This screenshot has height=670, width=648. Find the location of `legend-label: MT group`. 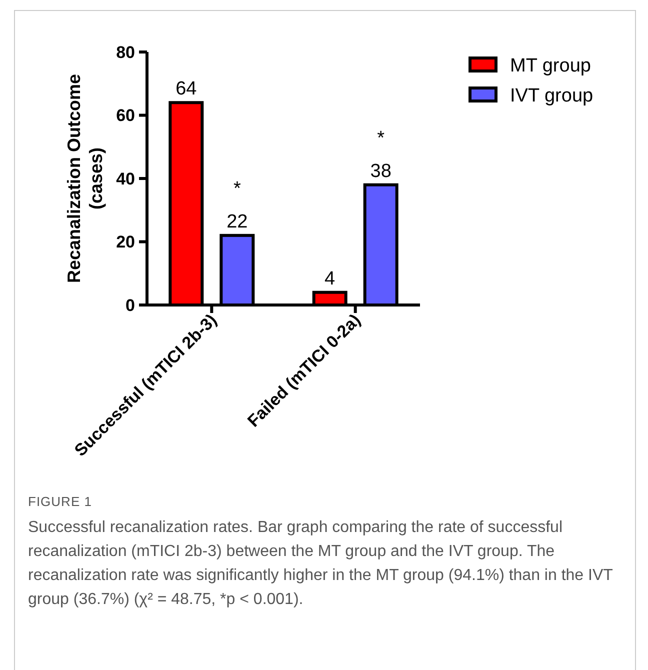

legend-label: MT group is located at coordinates (550, 66).